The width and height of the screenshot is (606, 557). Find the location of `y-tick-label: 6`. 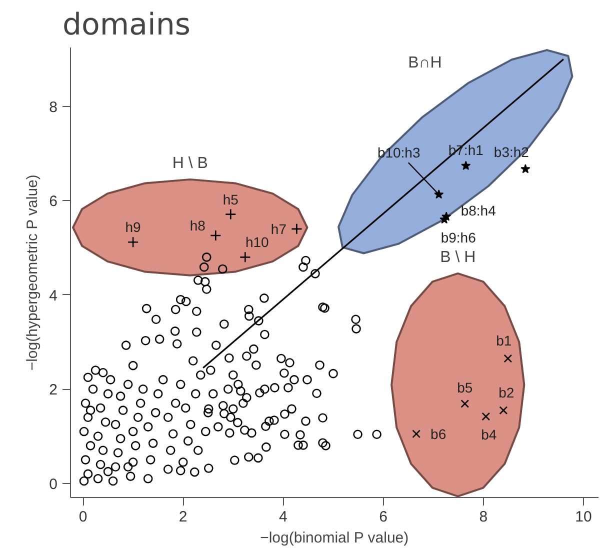

y-tick-label: 6 is located at coordinates (53, 201).